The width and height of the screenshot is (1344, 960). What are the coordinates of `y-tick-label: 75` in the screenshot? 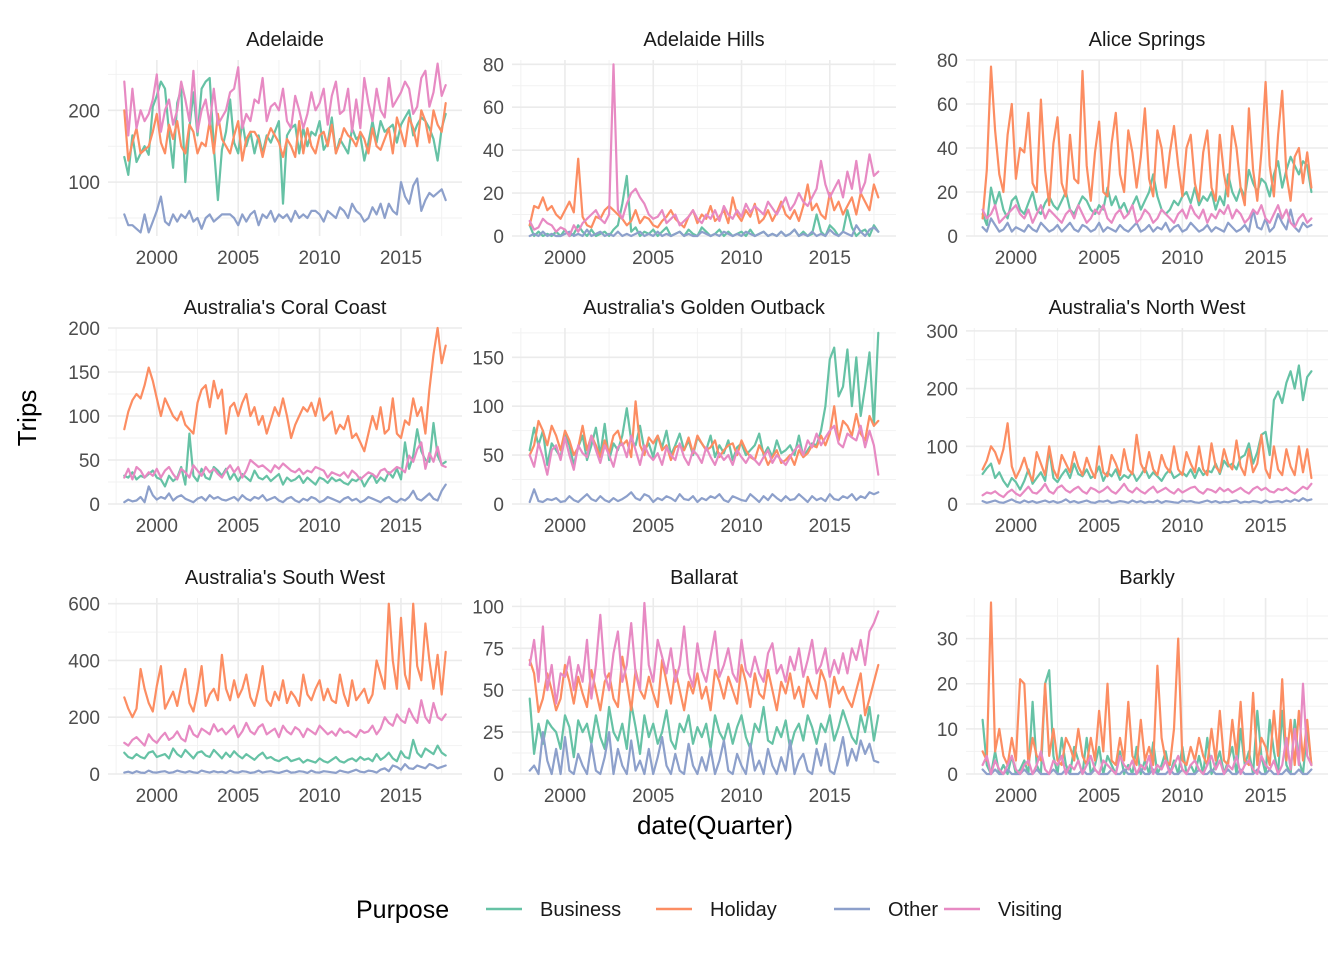 It's located at (493, 649).